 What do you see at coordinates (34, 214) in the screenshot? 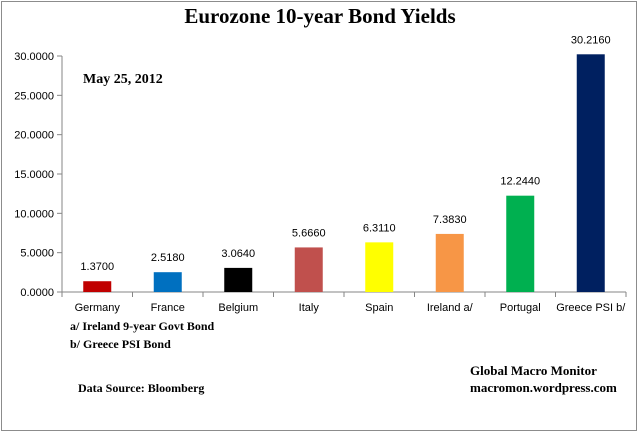
I see `y-tick-label: 10.0000` at bounding box center [34, 214].